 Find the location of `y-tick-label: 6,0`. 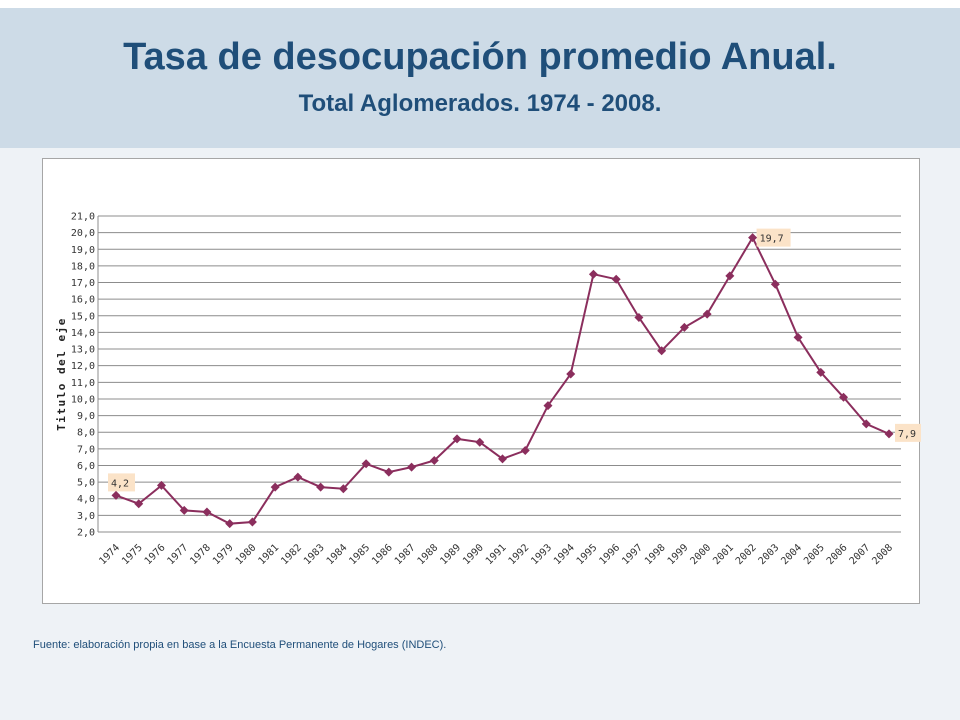

y-tick-label: 6,0 is located at coordinates (86, 466).